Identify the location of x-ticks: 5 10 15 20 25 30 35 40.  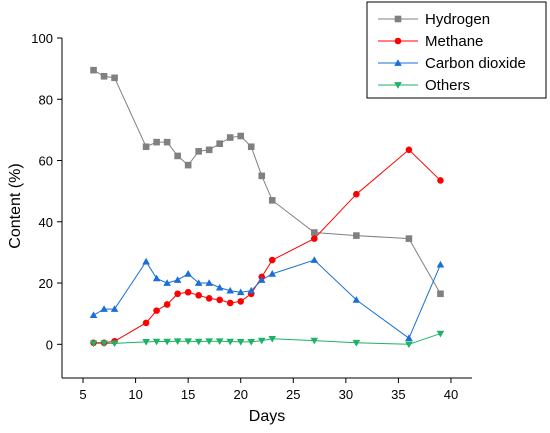
(268, 390).